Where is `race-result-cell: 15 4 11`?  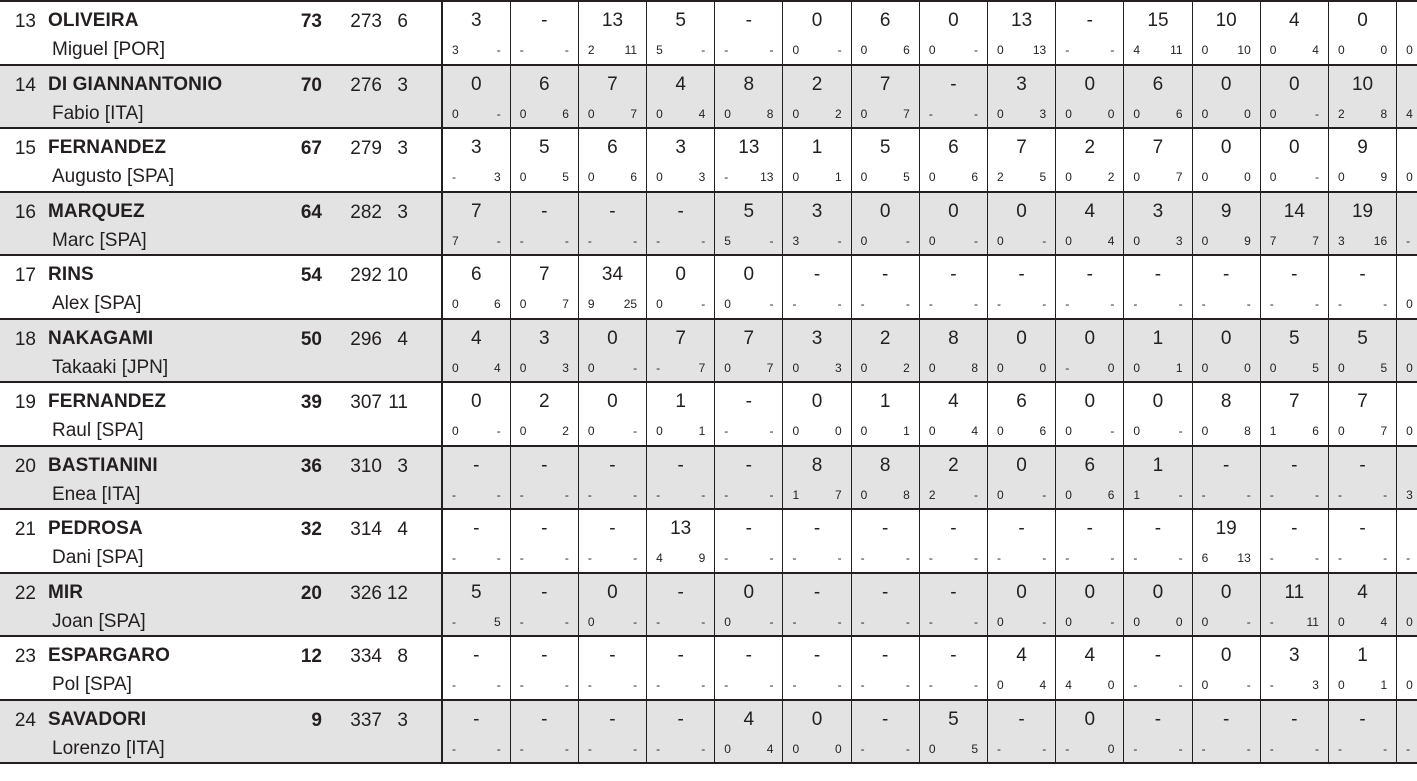
race-result-cell: 15 4 11 is located at coordinates (1158, 32).